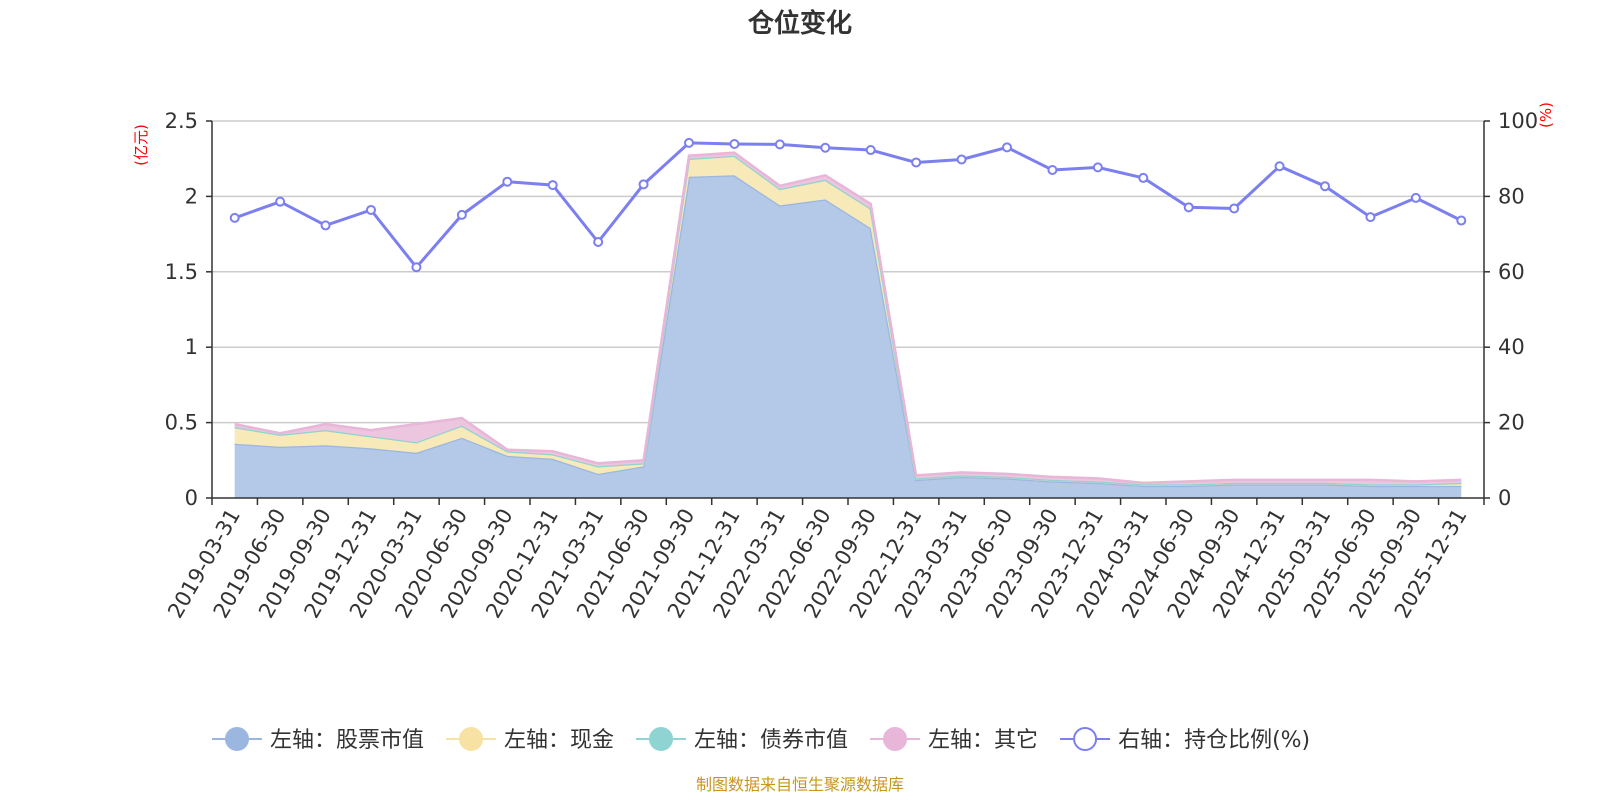  Describe the element at coordinates (559, 740) in the screenshot. I see `legend-item-label: 左轴：现金` at that location.